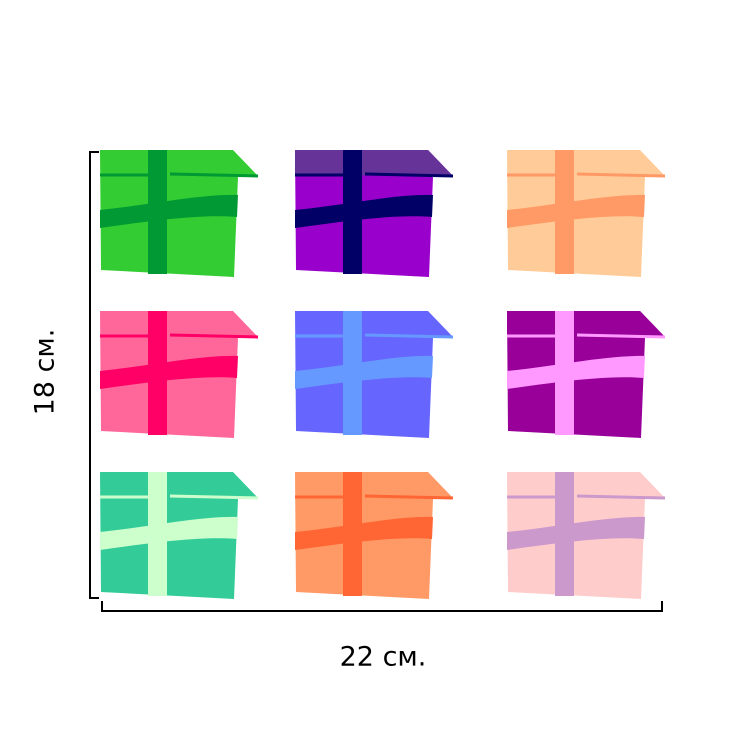  Describe the element at coordinates (45, 372) in the screenshot. I see `height-label: 18 см.` at that location.